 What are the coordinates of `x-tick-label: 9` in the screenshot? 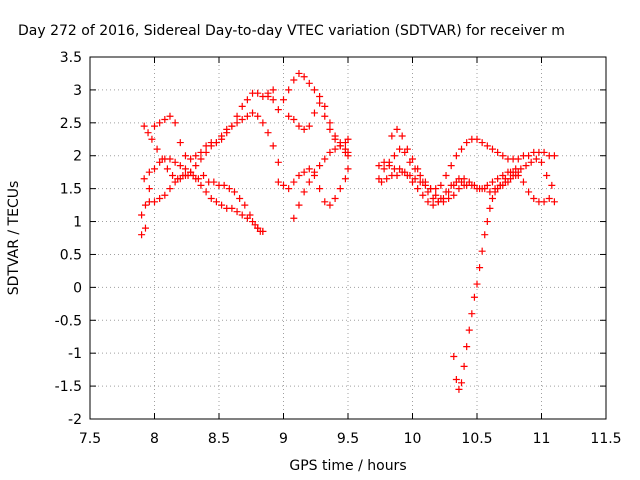 It's located at (283, 439).